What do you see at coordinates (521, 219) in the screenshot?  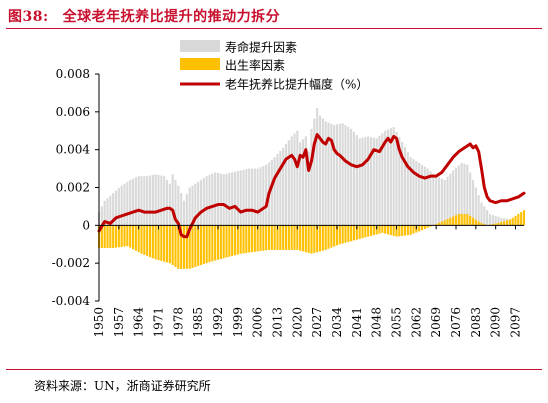 I see `birth-rate-bar-2099` at bounding box center [521, 219].